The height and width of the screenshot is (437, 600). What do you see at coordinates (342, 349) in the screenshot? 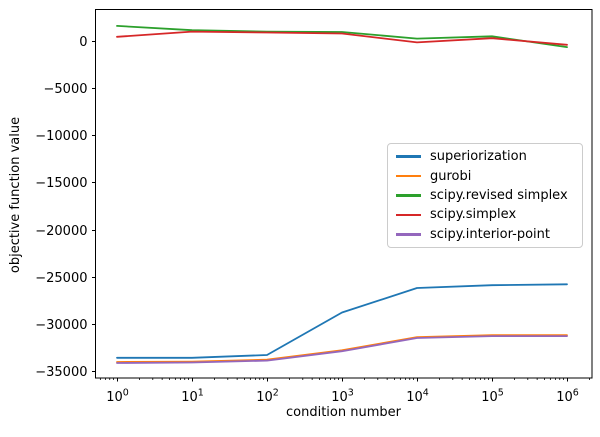
I see `series-line-scipy-interior-point` at bounding box center [342, 349].